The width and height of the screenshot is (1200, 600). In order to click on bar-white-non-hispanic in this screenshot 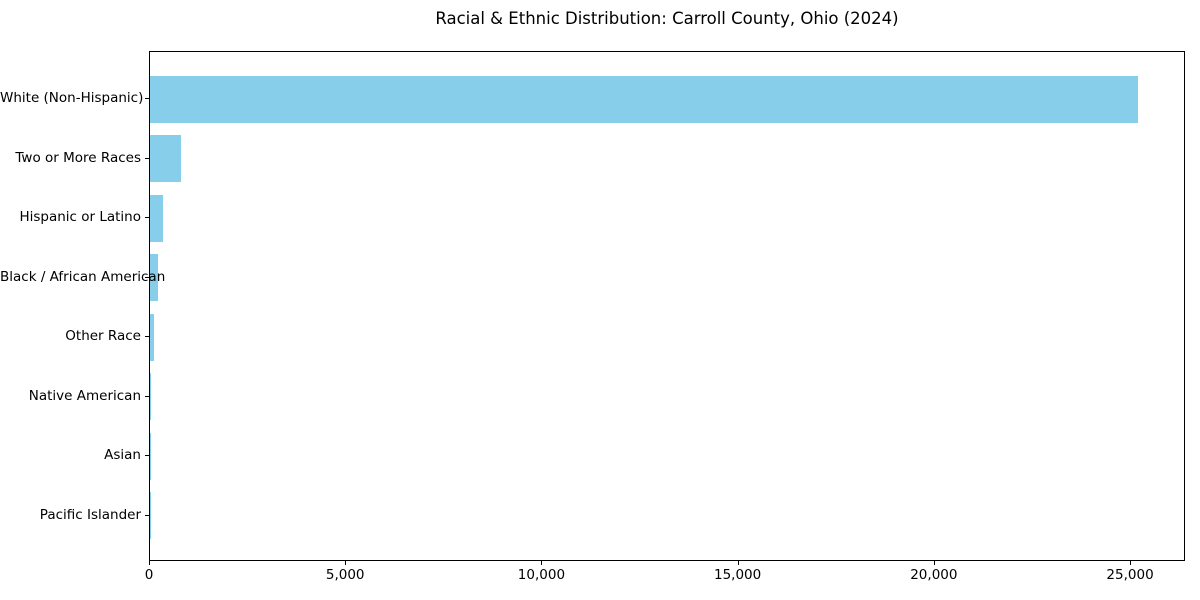, I will do `click(644, 99)`.